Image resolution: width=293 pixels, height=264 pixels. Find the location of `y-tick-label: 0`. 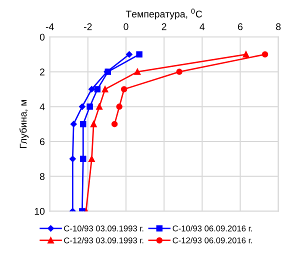

y-tick-label: 0 is located at coordinates (42, 37).